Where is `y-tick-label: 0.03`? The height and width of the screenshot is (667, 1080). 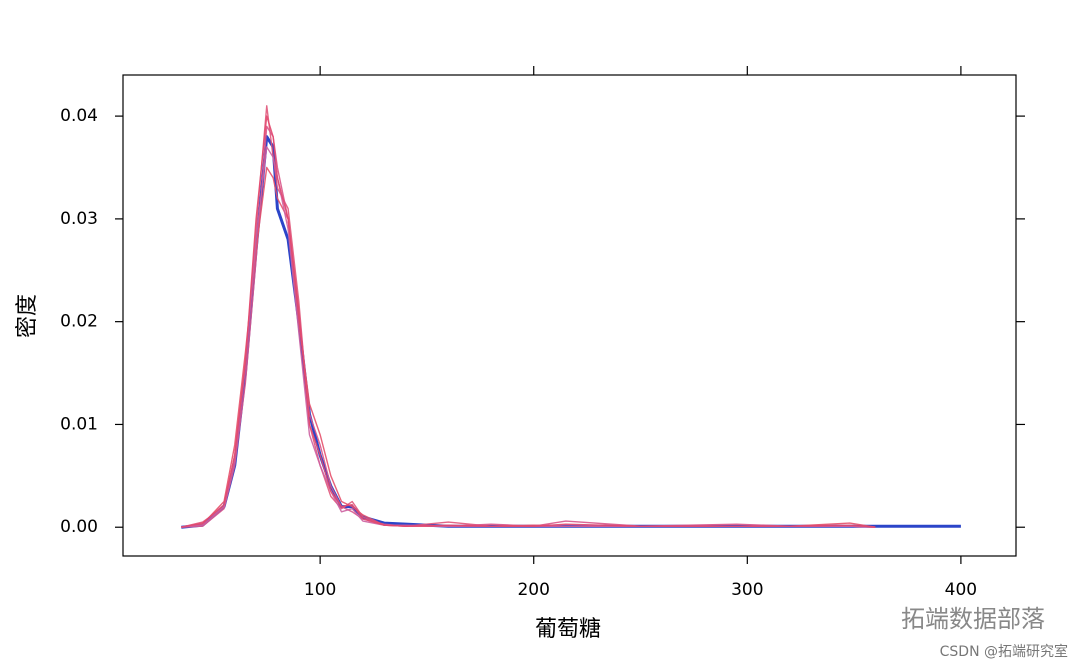 y-tick-label: 0.03 is located at coordinates (79, 219).